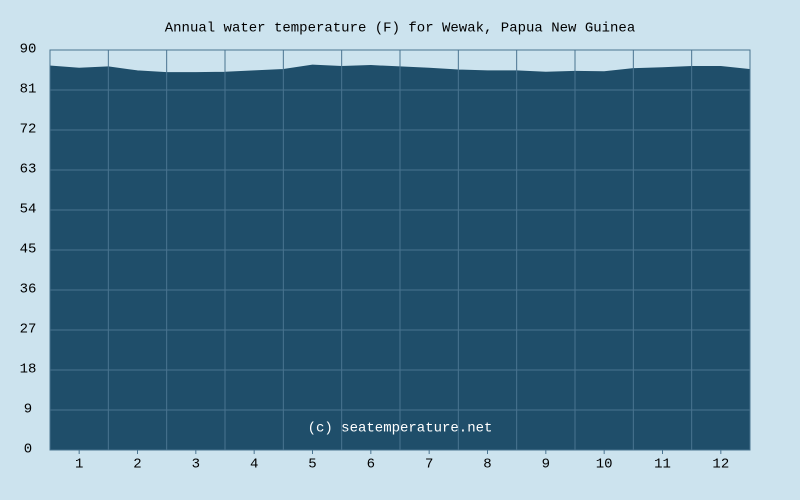  Describe the element at coordinates (28, 90) in the screenshot. I see `y-tick-label: 81` at that location.